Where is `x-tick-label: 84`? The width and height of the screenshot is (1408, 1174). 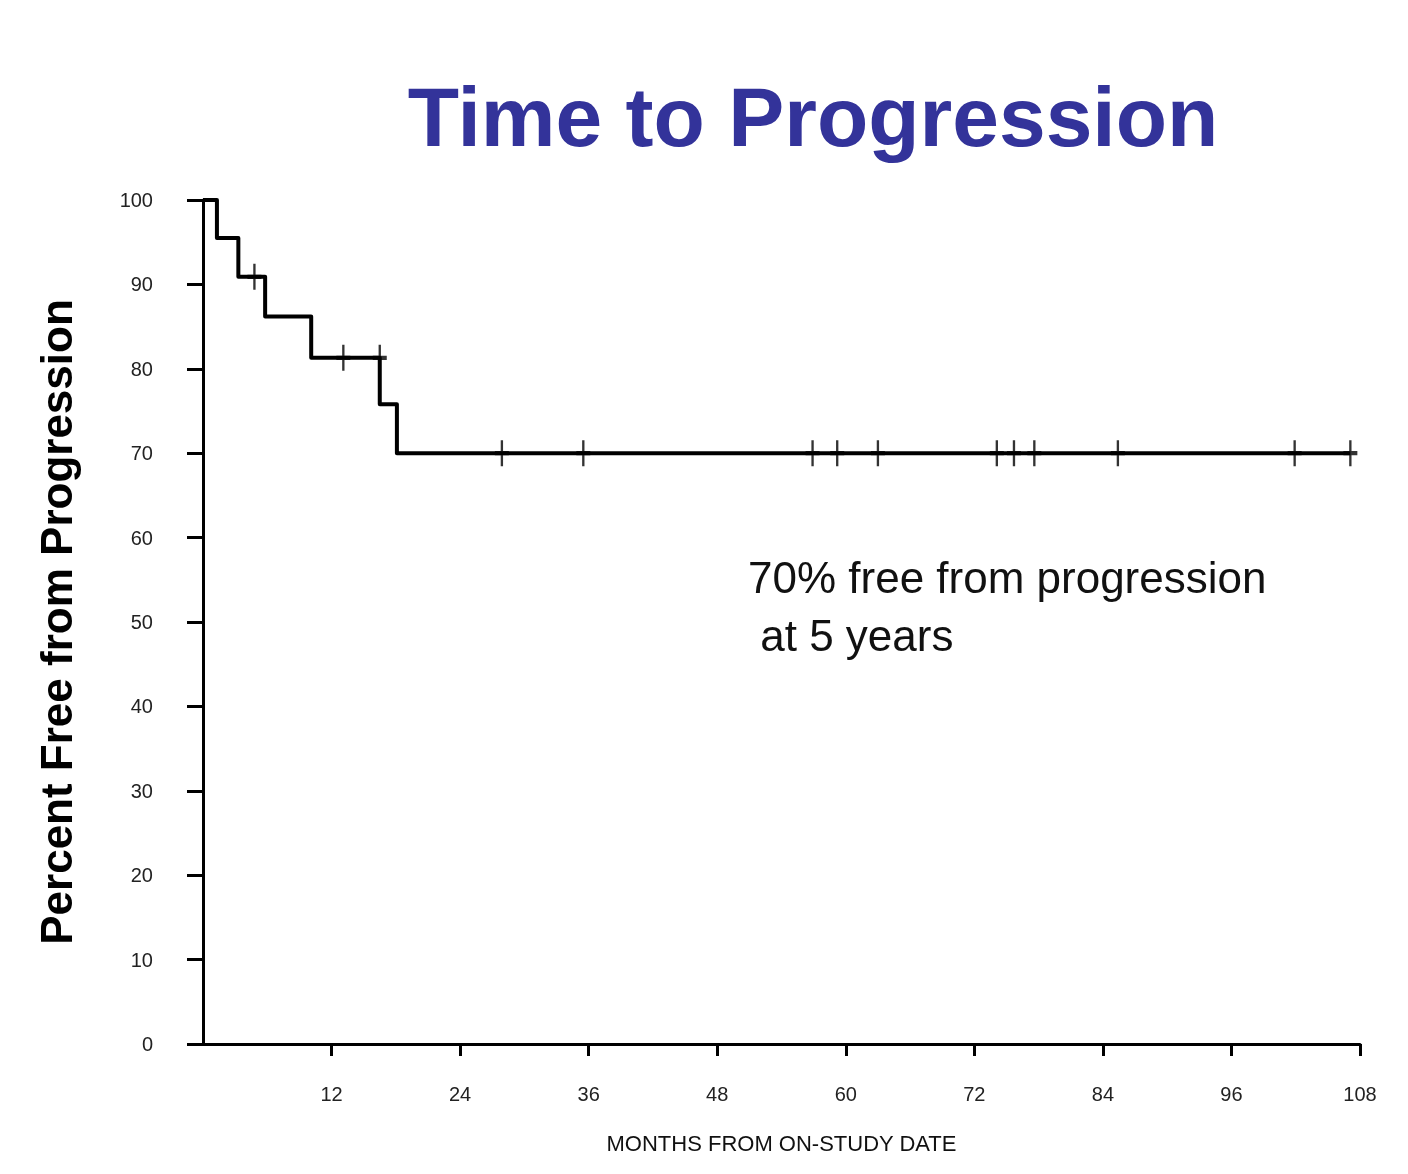 x-tick-label: 84 is located at coordinates (1103, 1094).